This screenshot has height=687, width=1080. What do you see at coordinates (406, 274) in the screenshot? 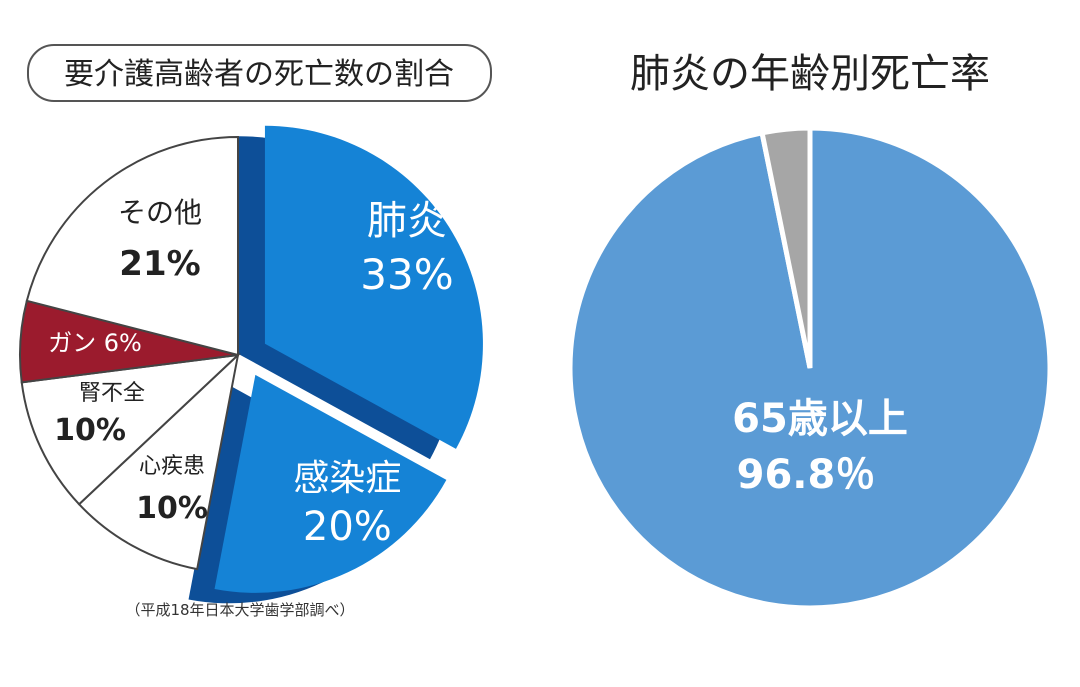
I see `left-pie-value-label: 33%` at bounding box center [406, 274].